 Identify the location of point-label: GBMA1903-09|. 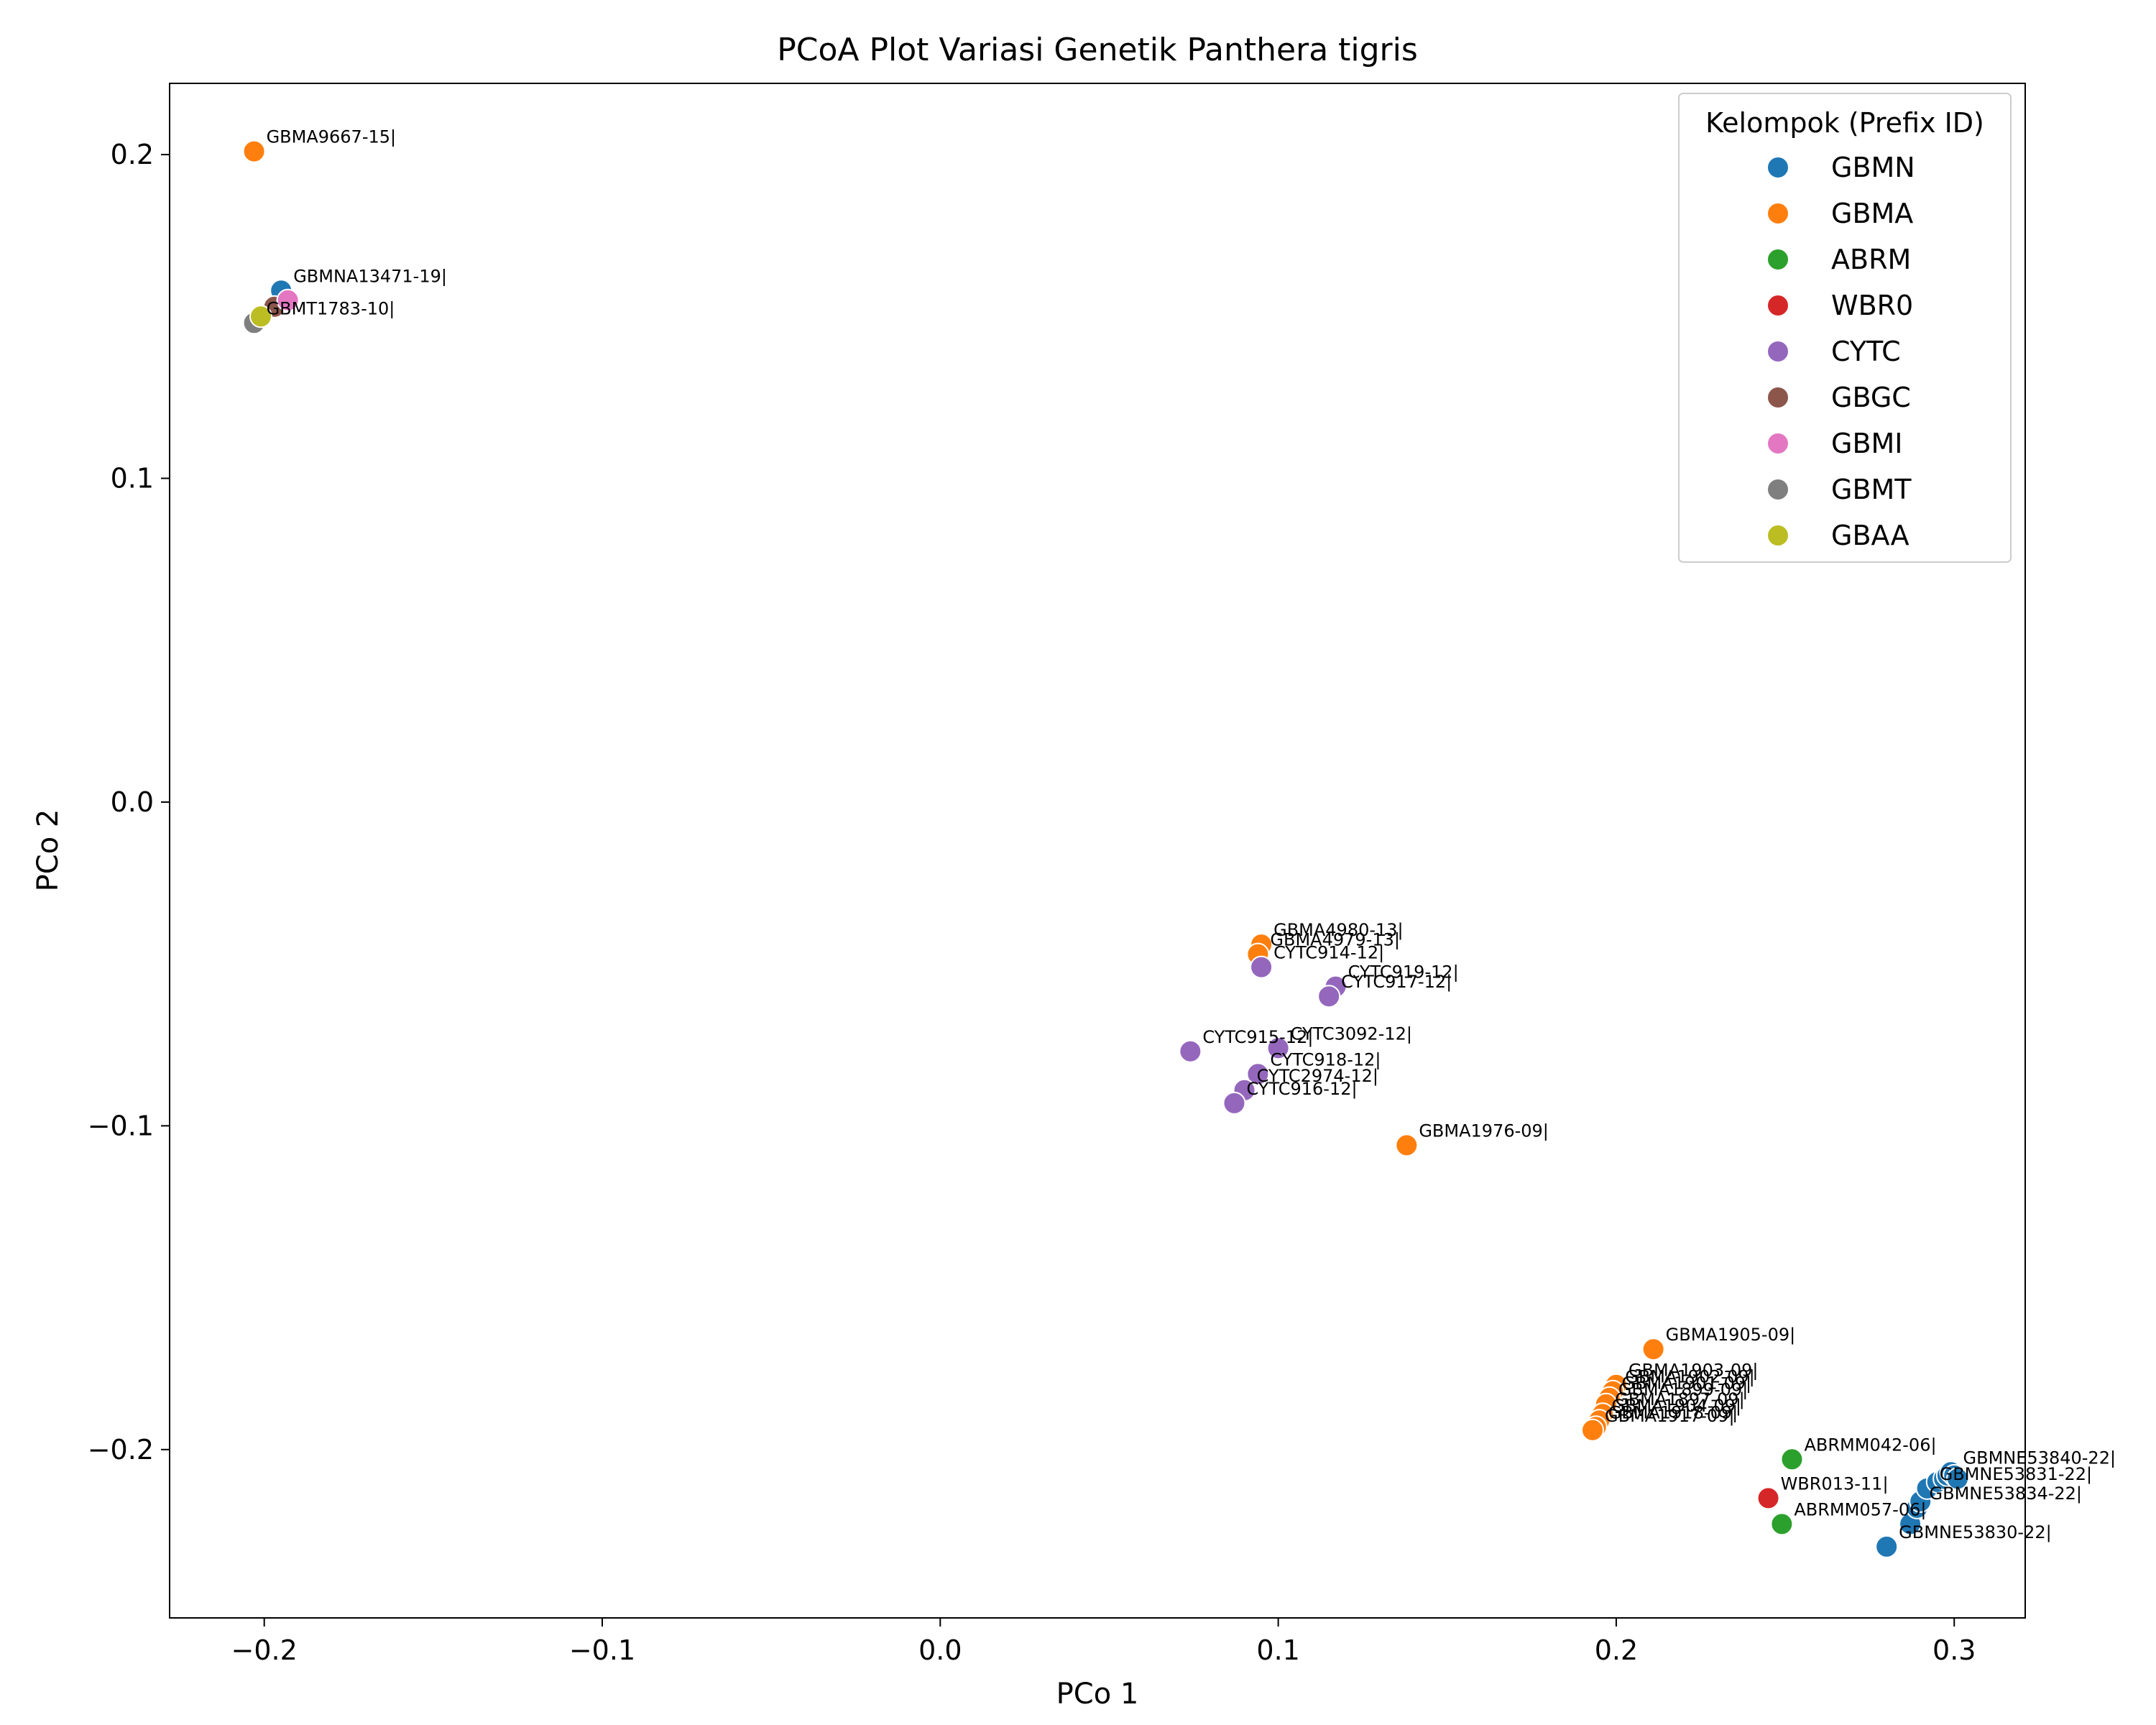
(1693, 1371).